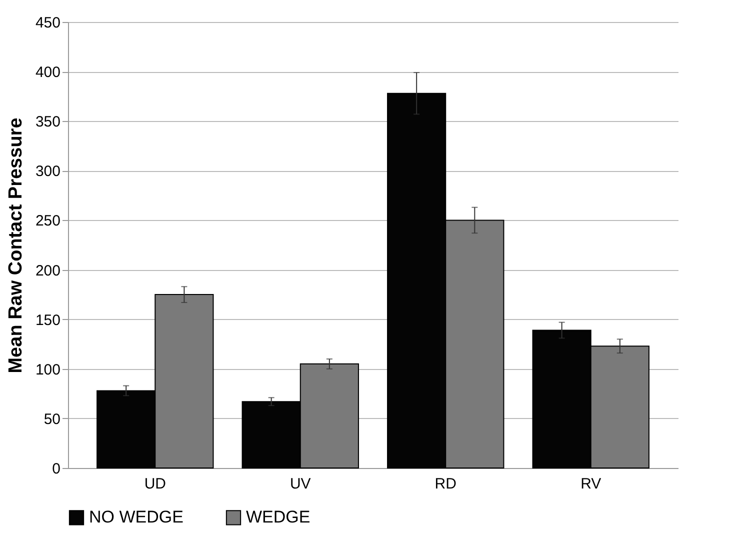  Describe the element at coordinates (300, 484) in the screenshot. I see `x-tick-label: UV` at that location.